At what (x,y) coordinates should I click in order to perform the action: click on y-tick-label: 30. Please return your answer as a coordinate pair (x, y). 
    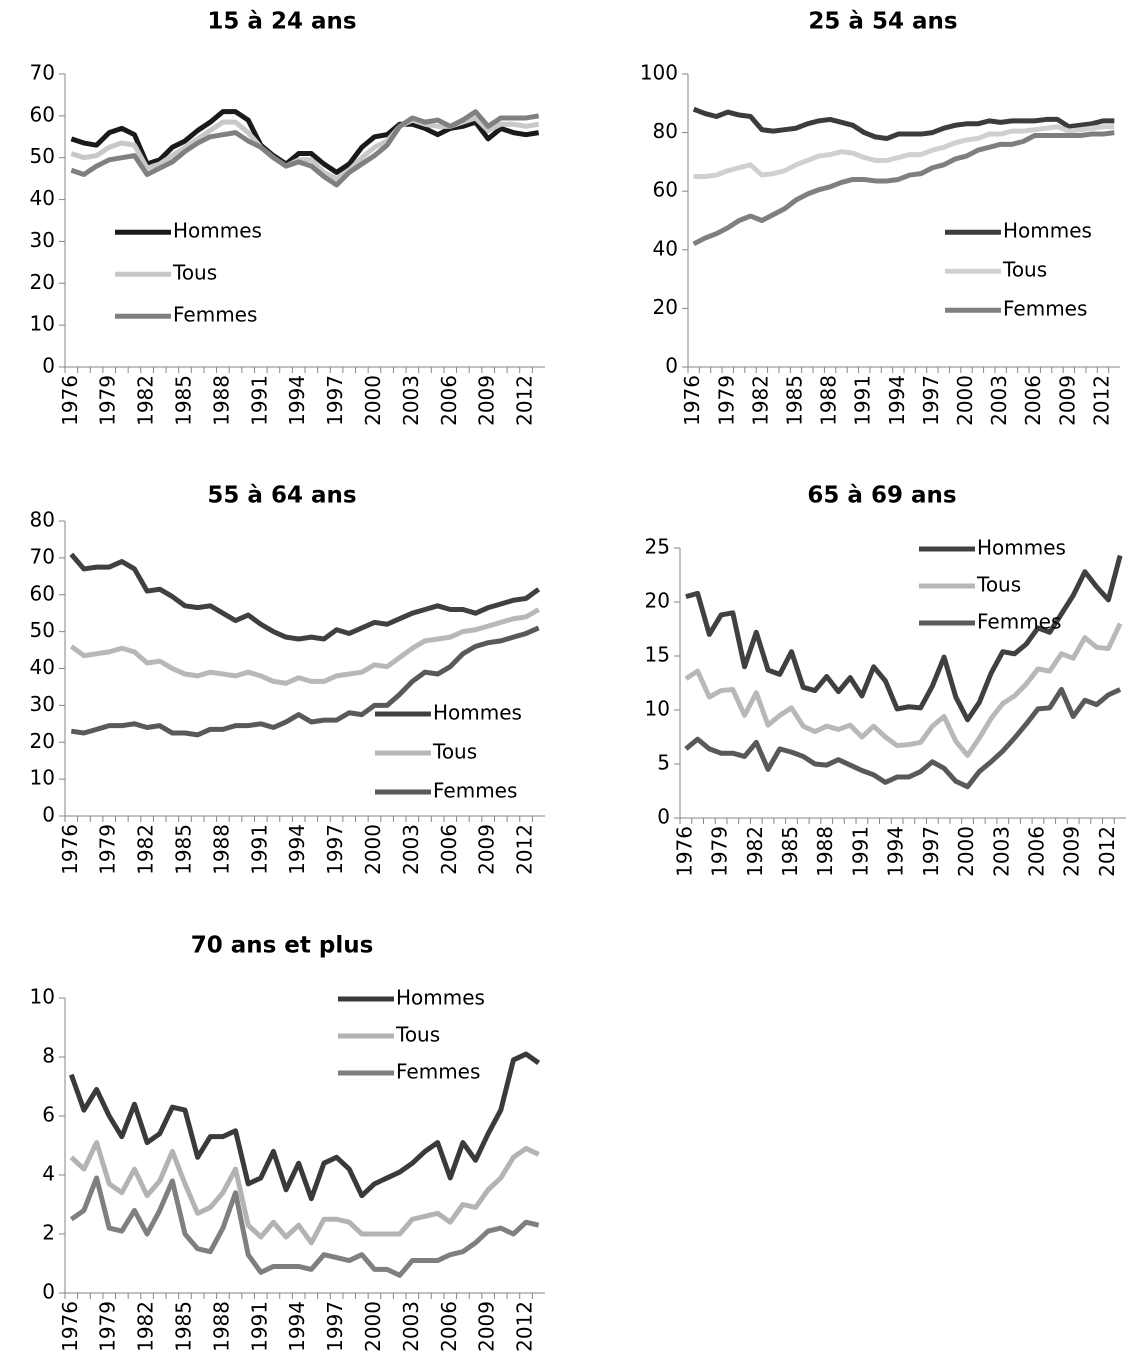
    Looking at the image, I should click on (42, 240).